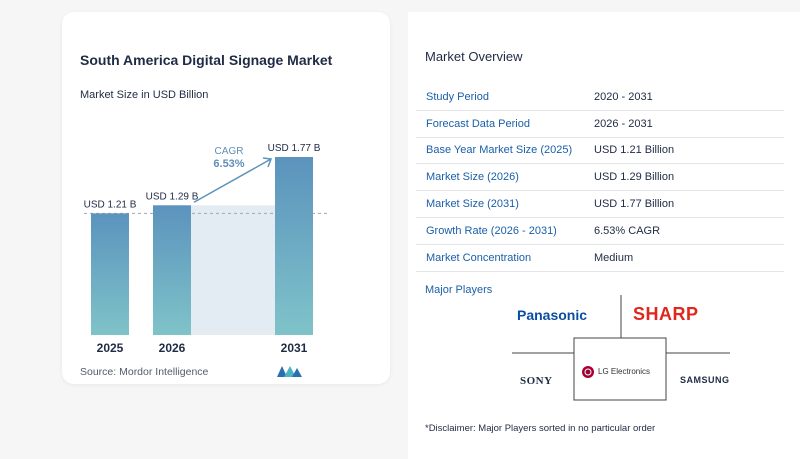  What do you see at coordinates (614, 257) in the screenshot?
I see `overview-value: Medium` at bounding box center [614, 257].